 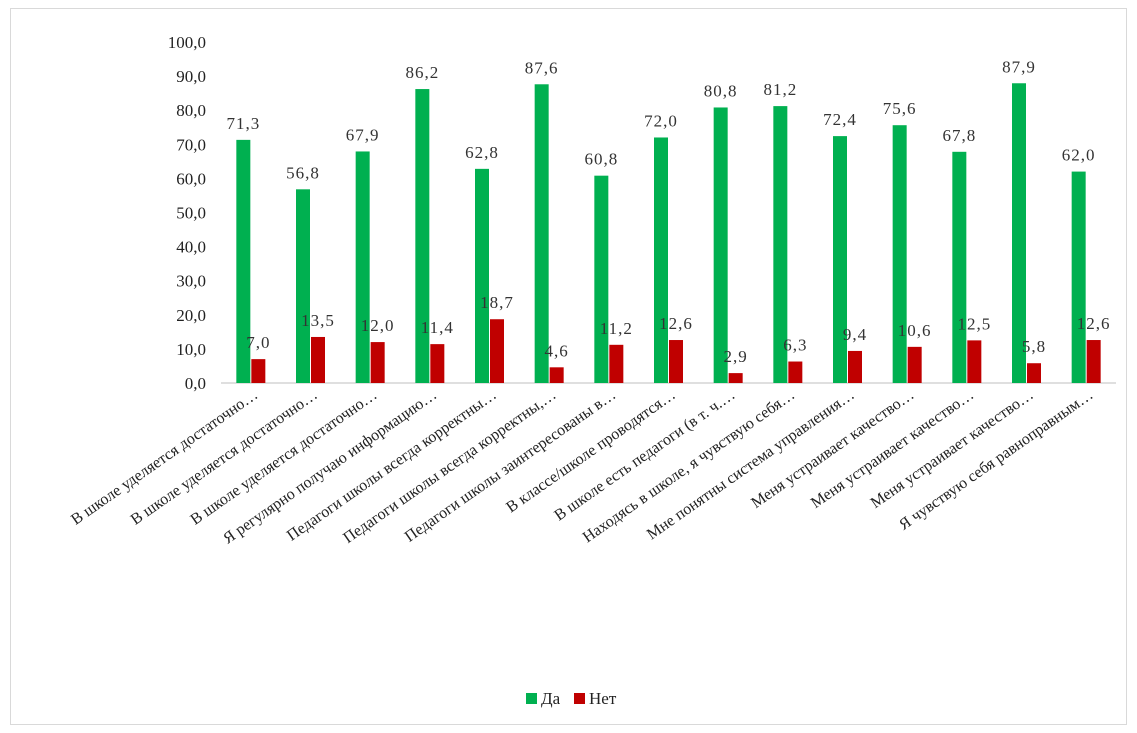 What do you see at coordinates (187, 42) in the screenshot?
I see `y-tick-label: 100,0` at bounding box center [187, 42].